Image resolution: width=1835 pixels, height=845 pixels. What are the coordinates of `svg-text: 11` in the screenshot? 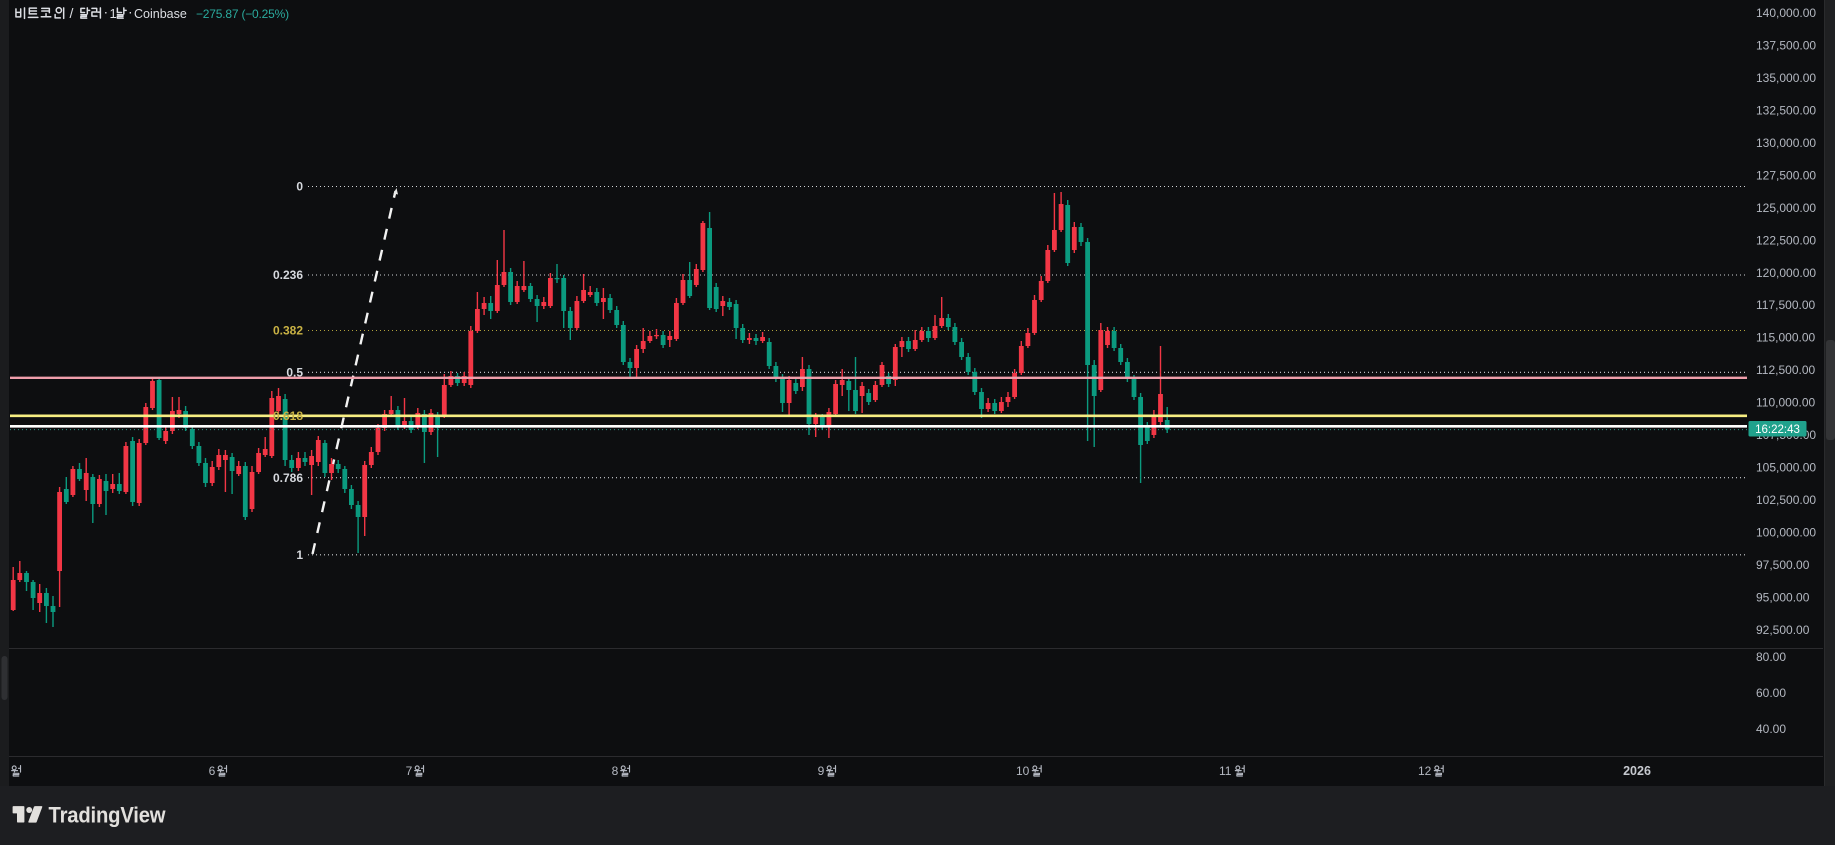 It's located at (1225, 771).